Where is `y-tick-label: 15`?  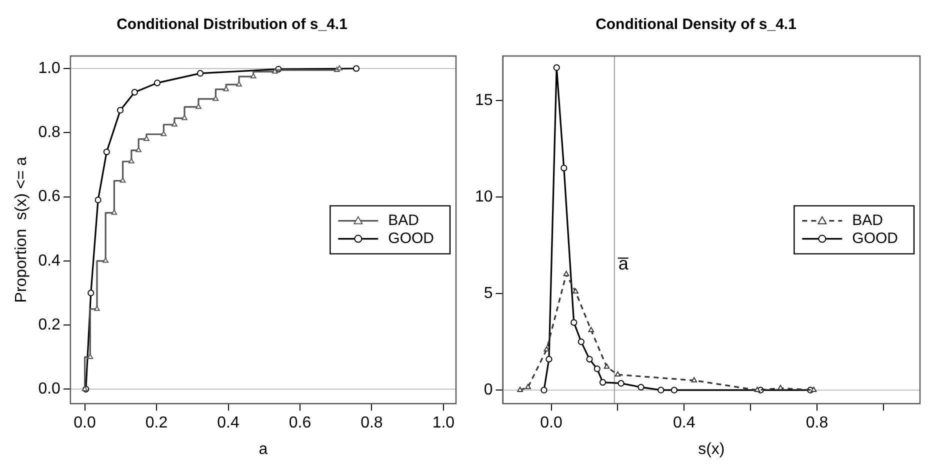 y-tick-label: 15 is located at coordinates (484, 100).